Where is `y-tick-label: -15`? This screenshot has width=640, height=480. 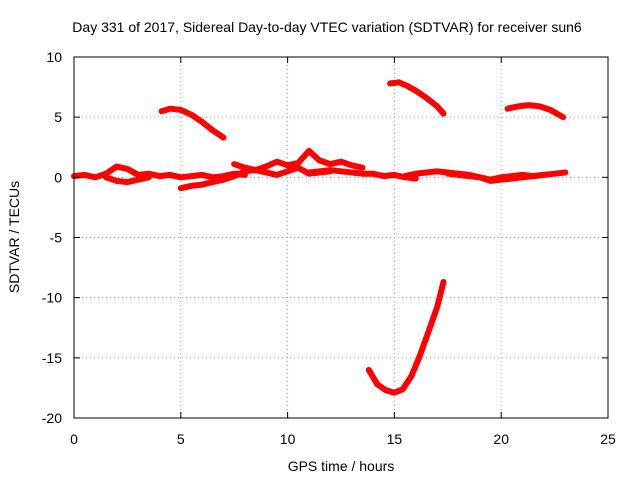
y-tick-label: -15 is located at coordinates (52, 358).